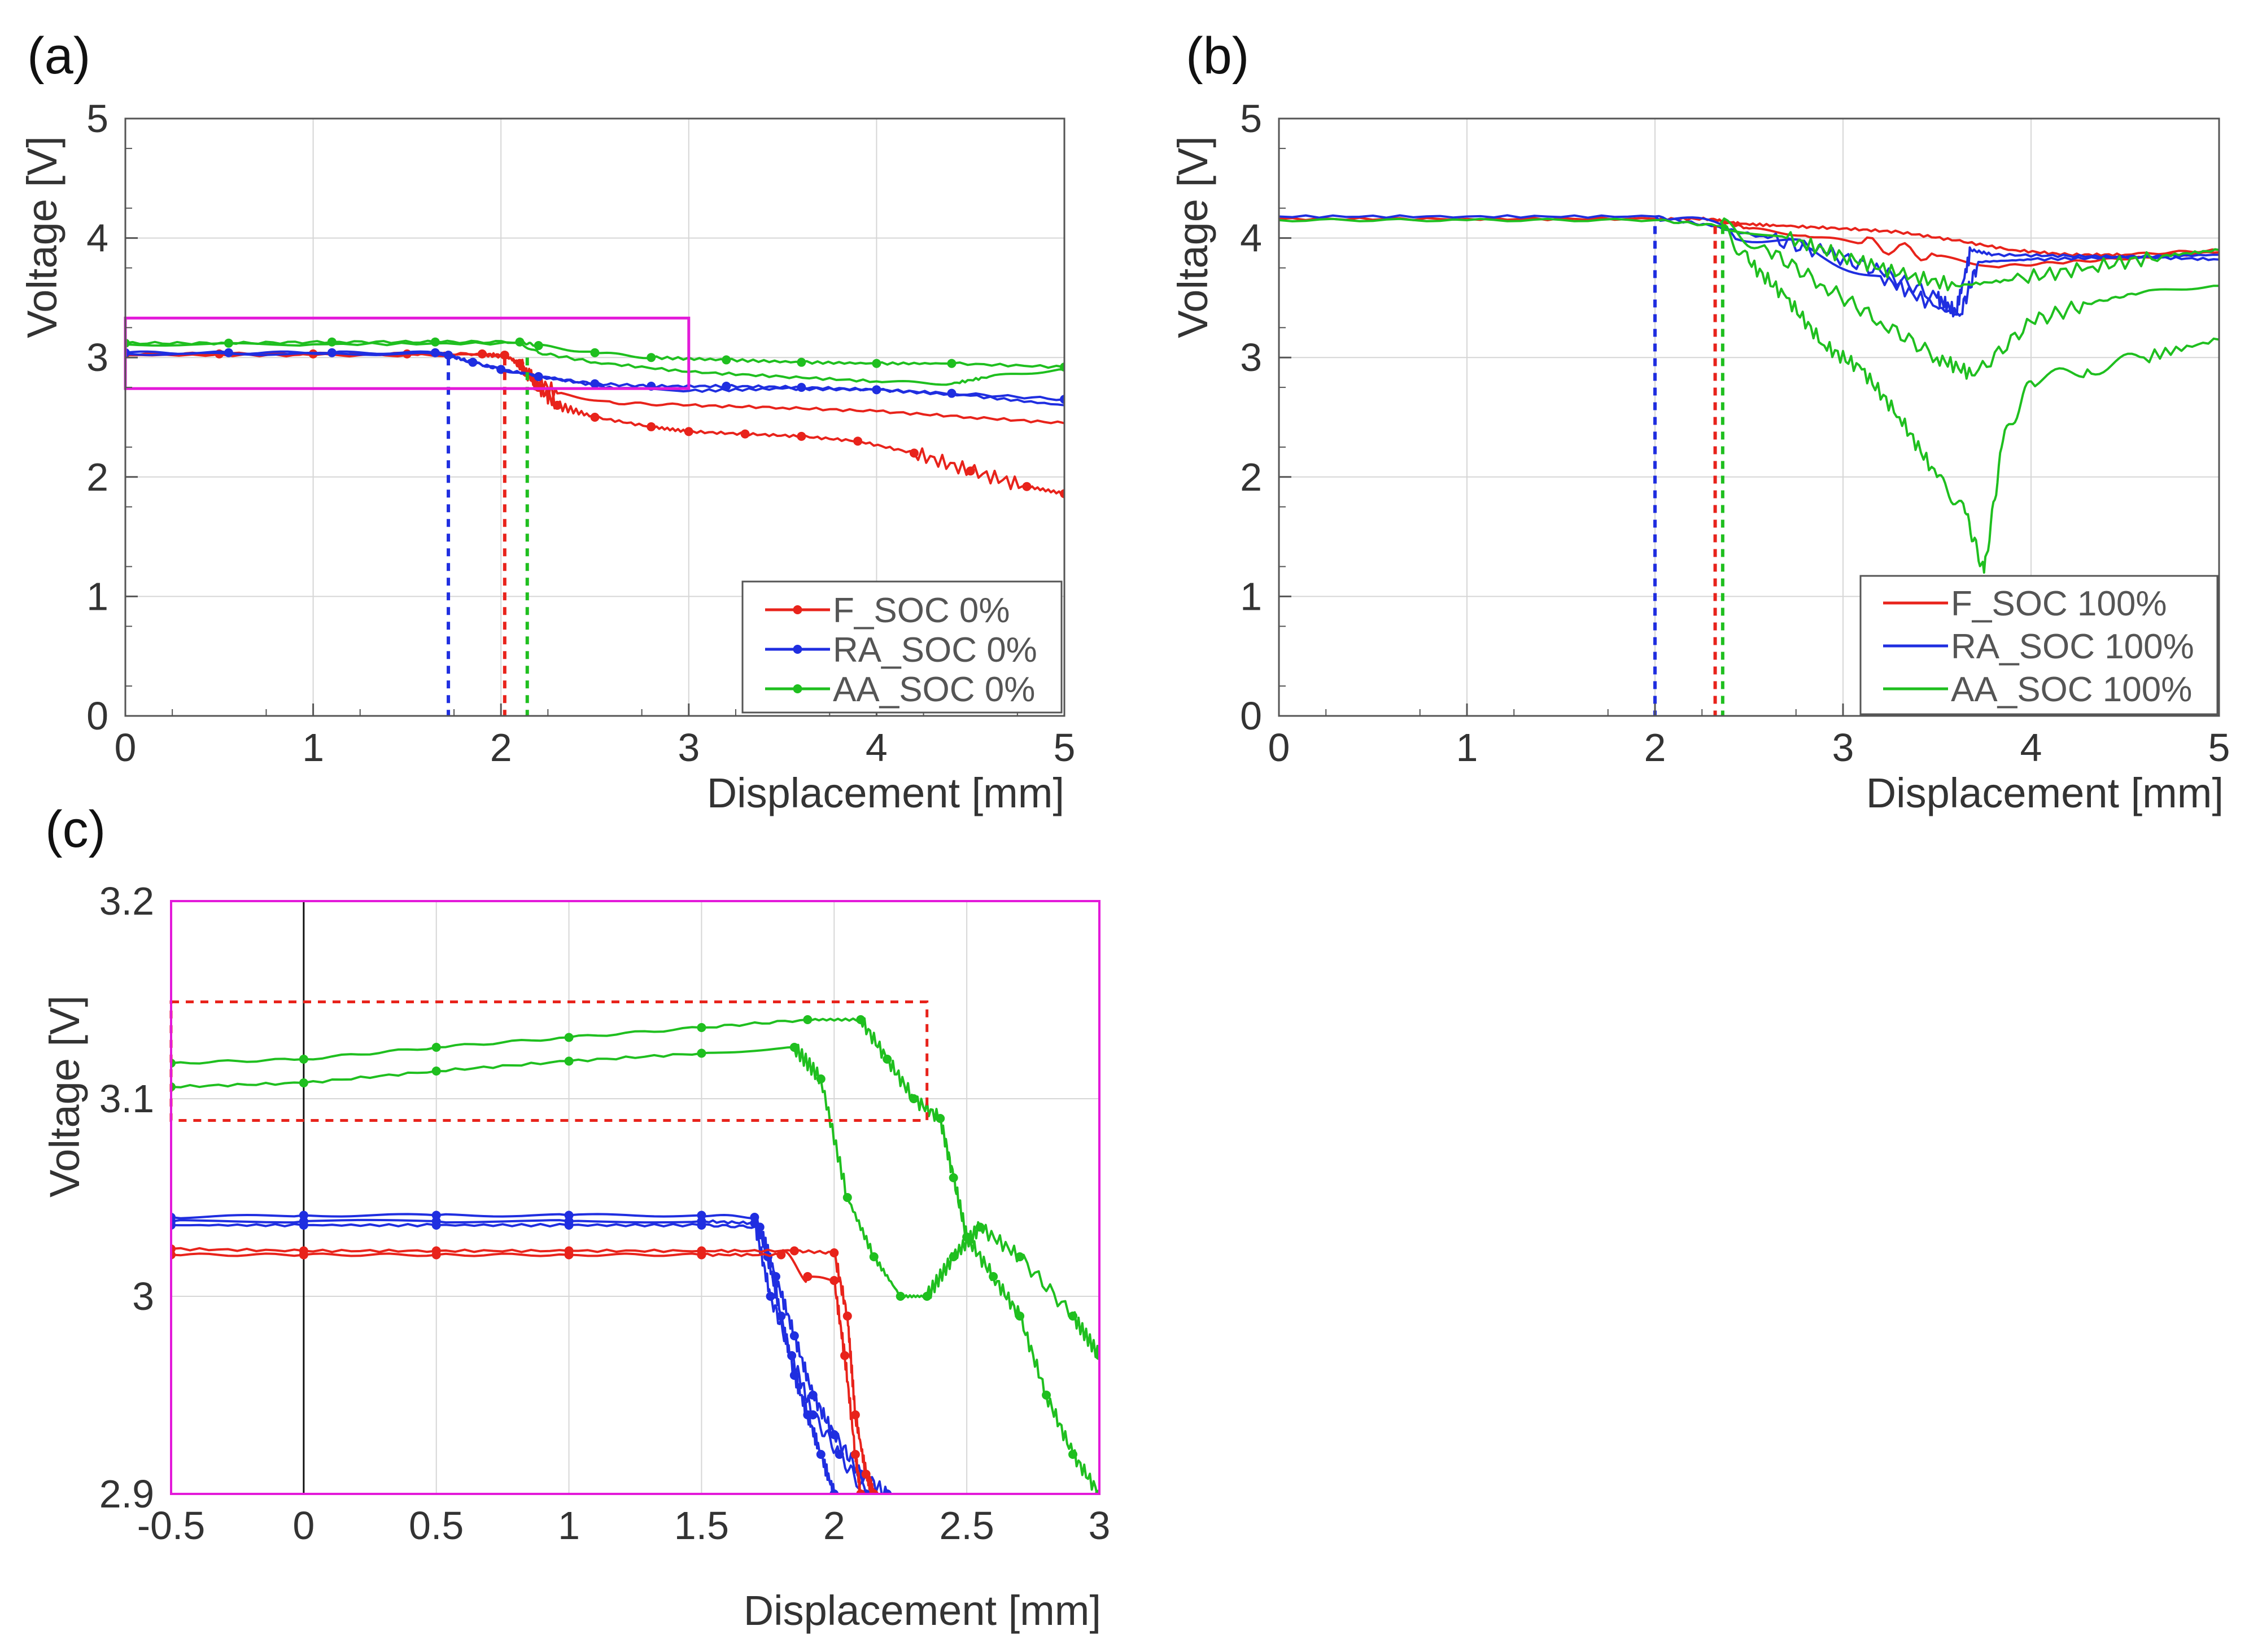 This screenshot has width=2249, height=1652. Describe the element at coordinates (1251, 357) in the screenshot. I see `panel-b-ytick-label-3: 3` at that location.